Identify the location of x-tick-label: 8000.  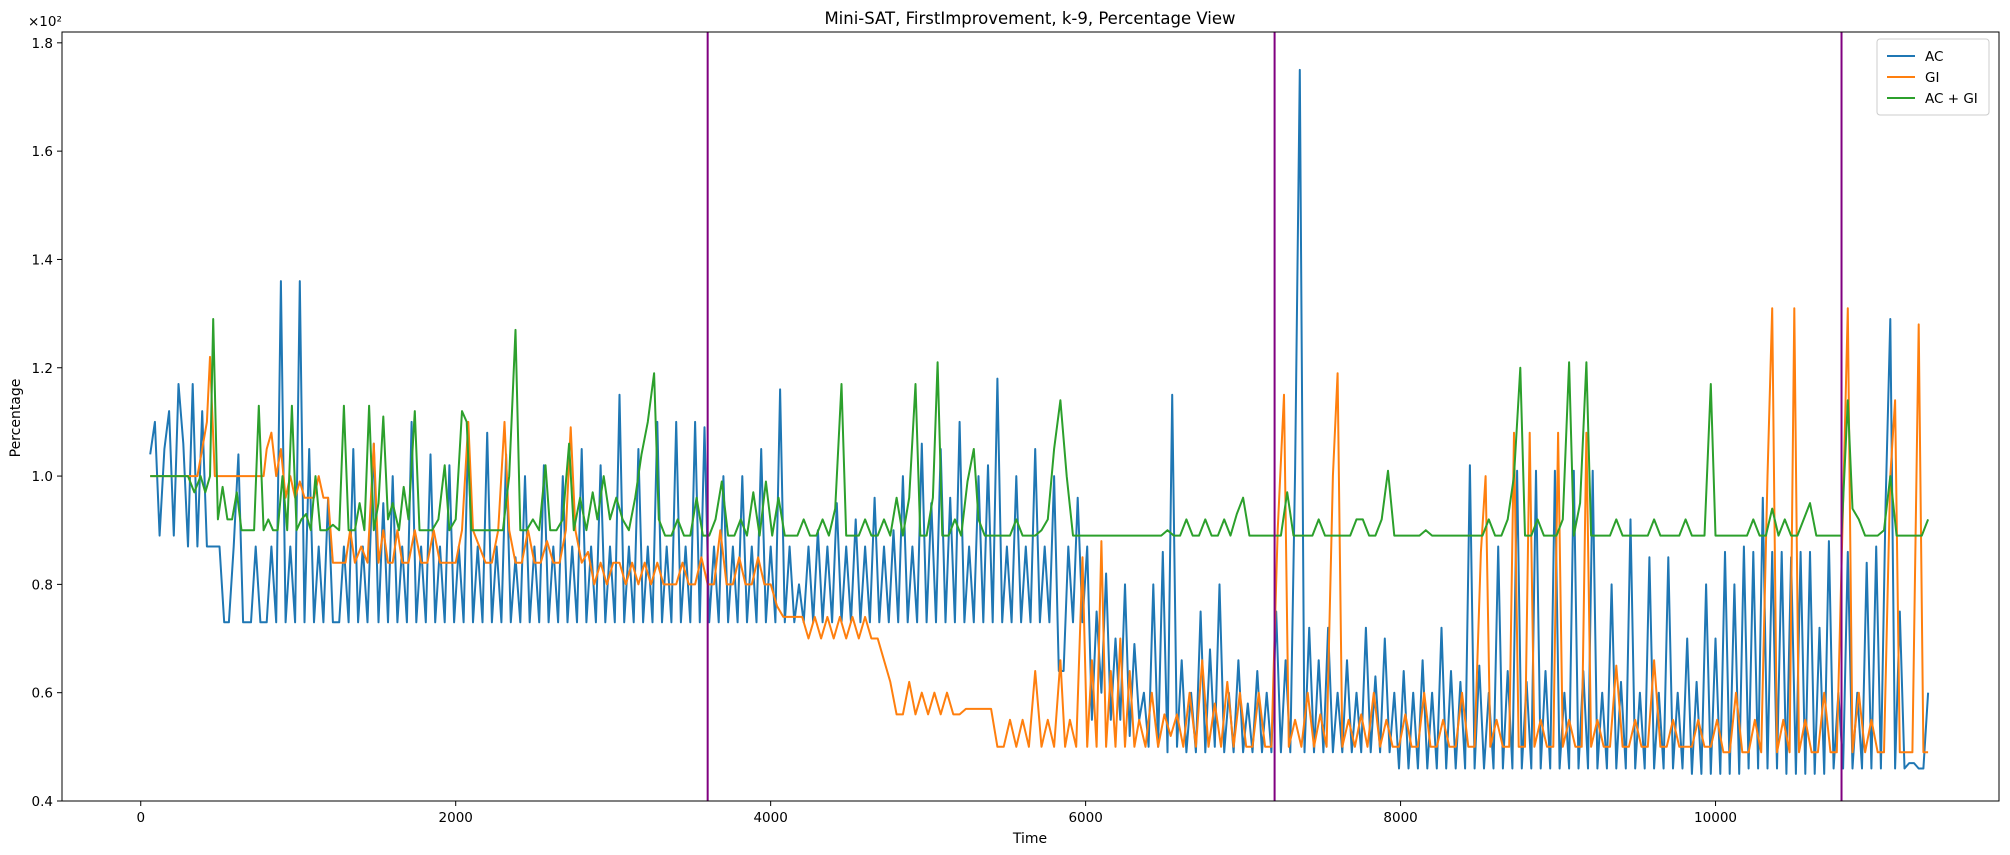
(1400, 818).